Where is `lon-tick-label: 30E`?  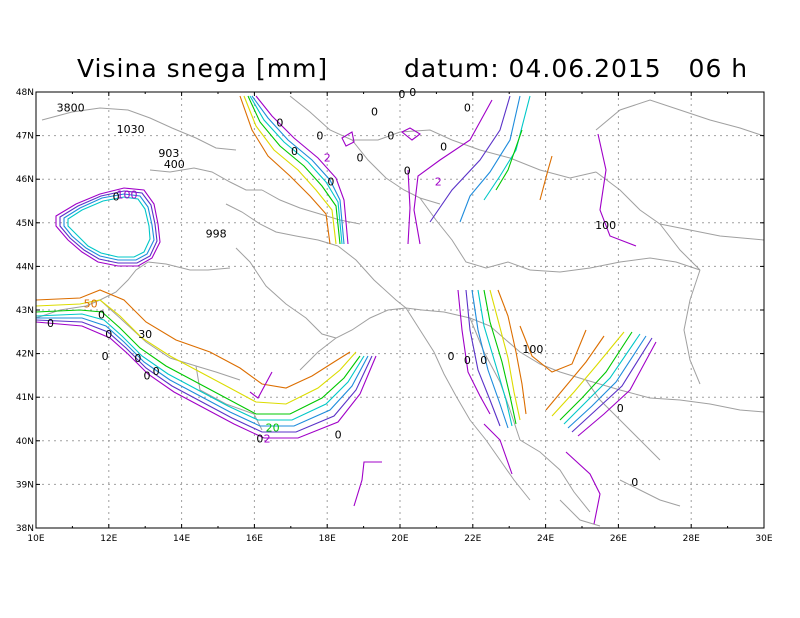
lon-tick-label: 30E is located at coordinates (763, 539).